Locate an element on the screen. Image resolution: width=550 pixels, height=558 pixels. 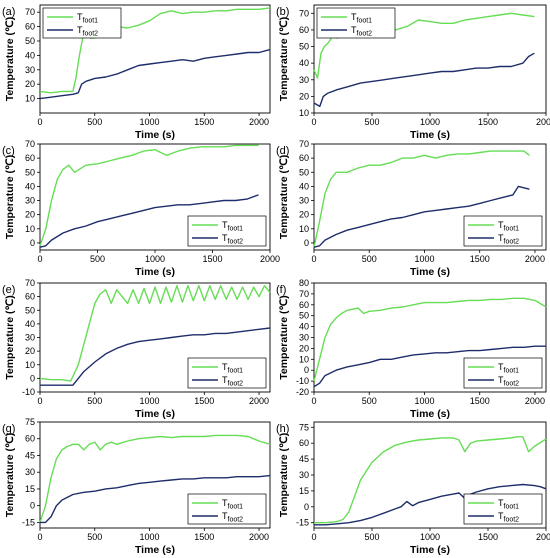
panel-label: (f) is located at coordinates (281, 290).